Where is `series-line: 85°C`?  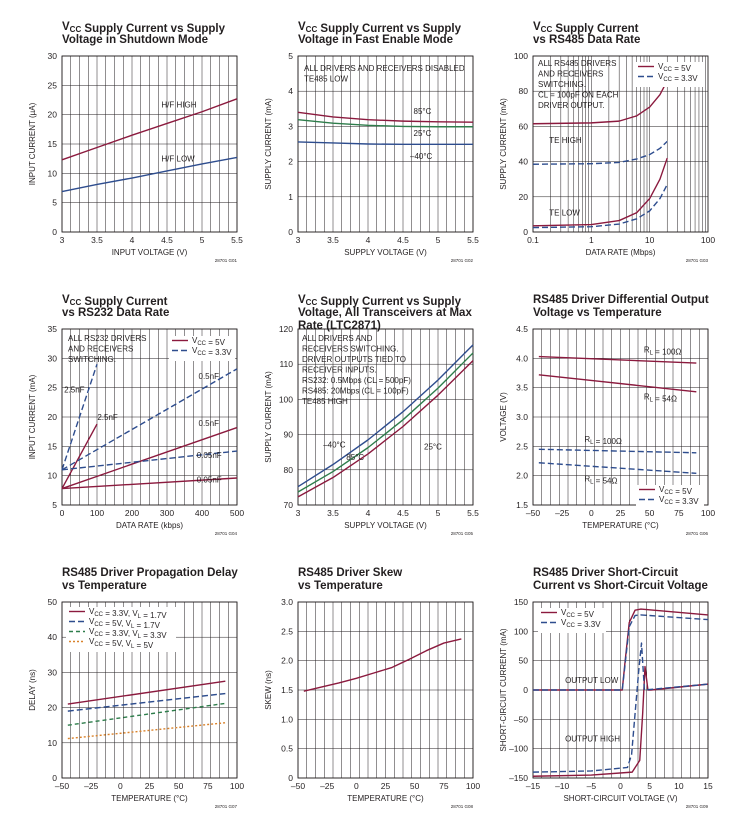 series-line: 85°C is located at coordinates (385, 117).